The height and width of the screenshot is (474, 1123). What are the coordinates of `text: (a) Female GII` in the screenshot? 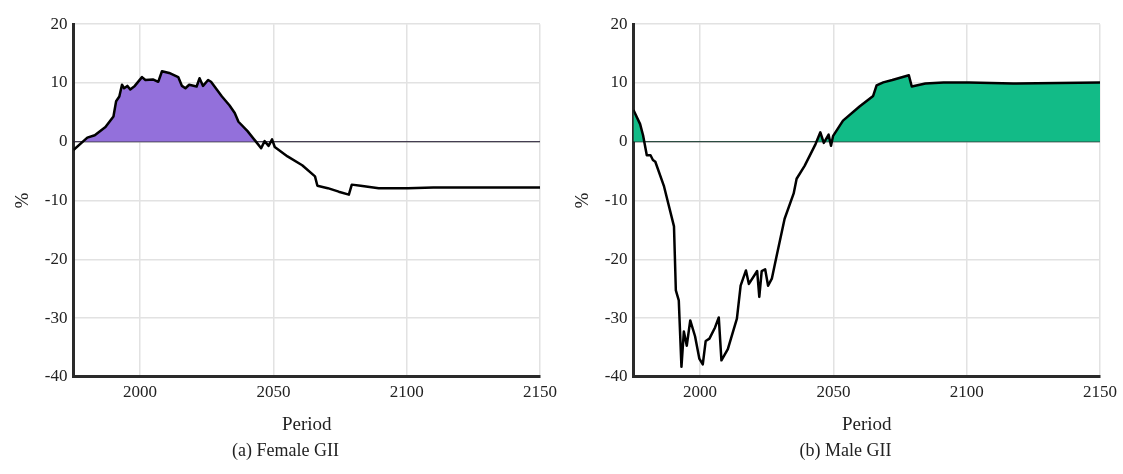 It's located at (285, 450).